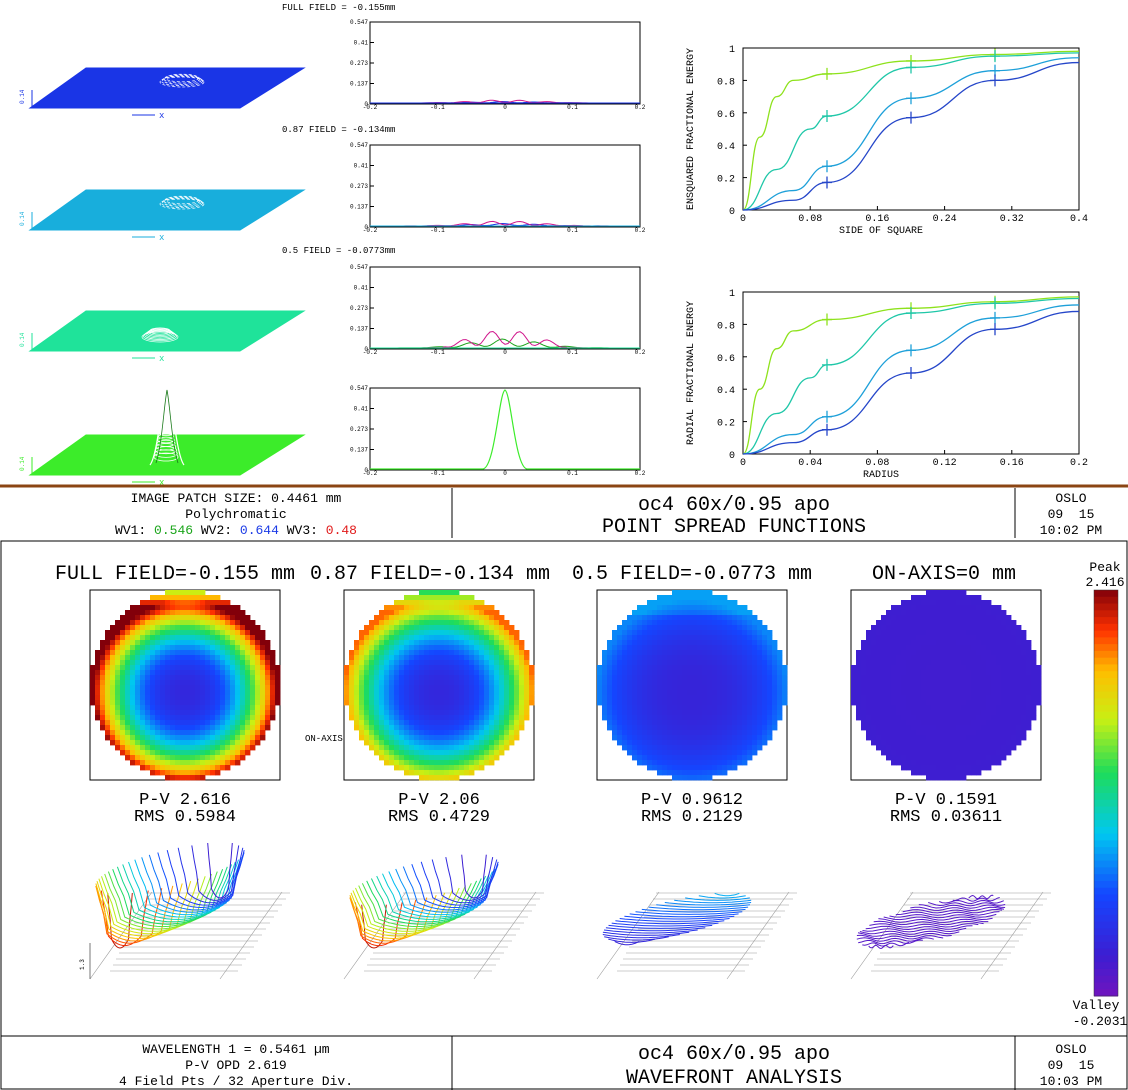 The height and width of the screenshot is (1090, 1128). I want to click on psf-xtick-label: 0.2, so click(640, 107).